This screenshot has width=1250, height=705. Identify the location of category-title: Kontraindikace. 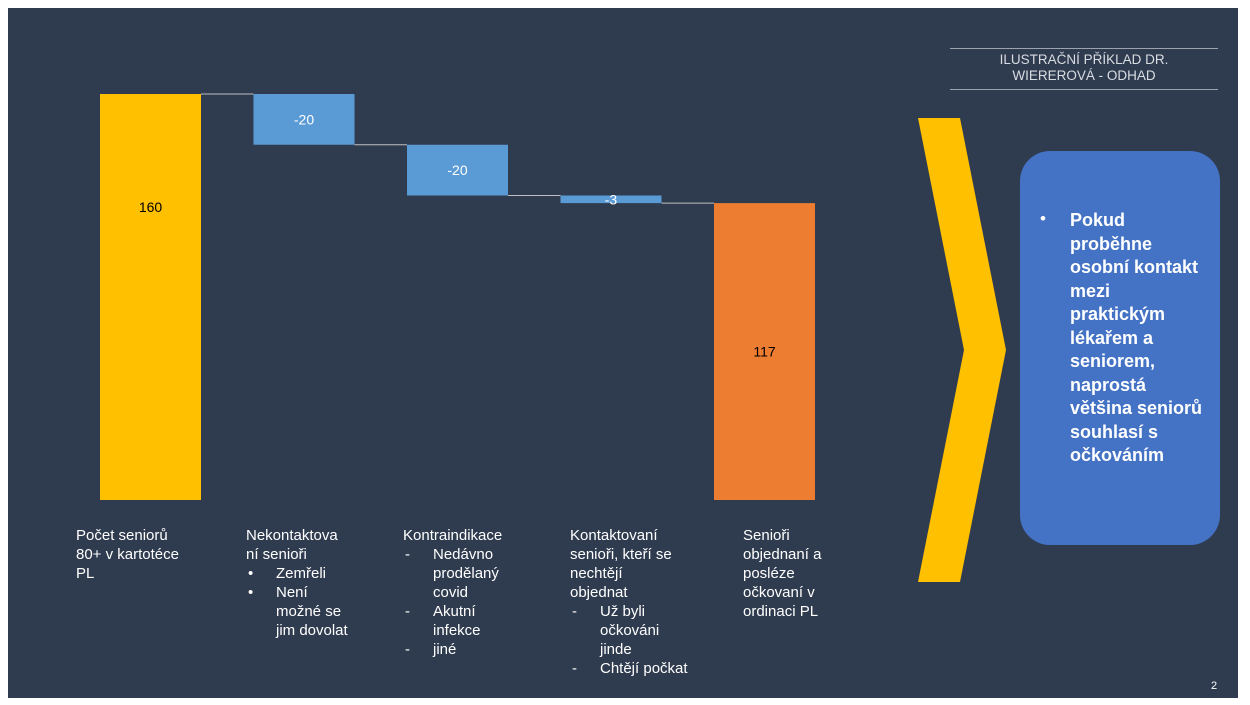
(453, 535).